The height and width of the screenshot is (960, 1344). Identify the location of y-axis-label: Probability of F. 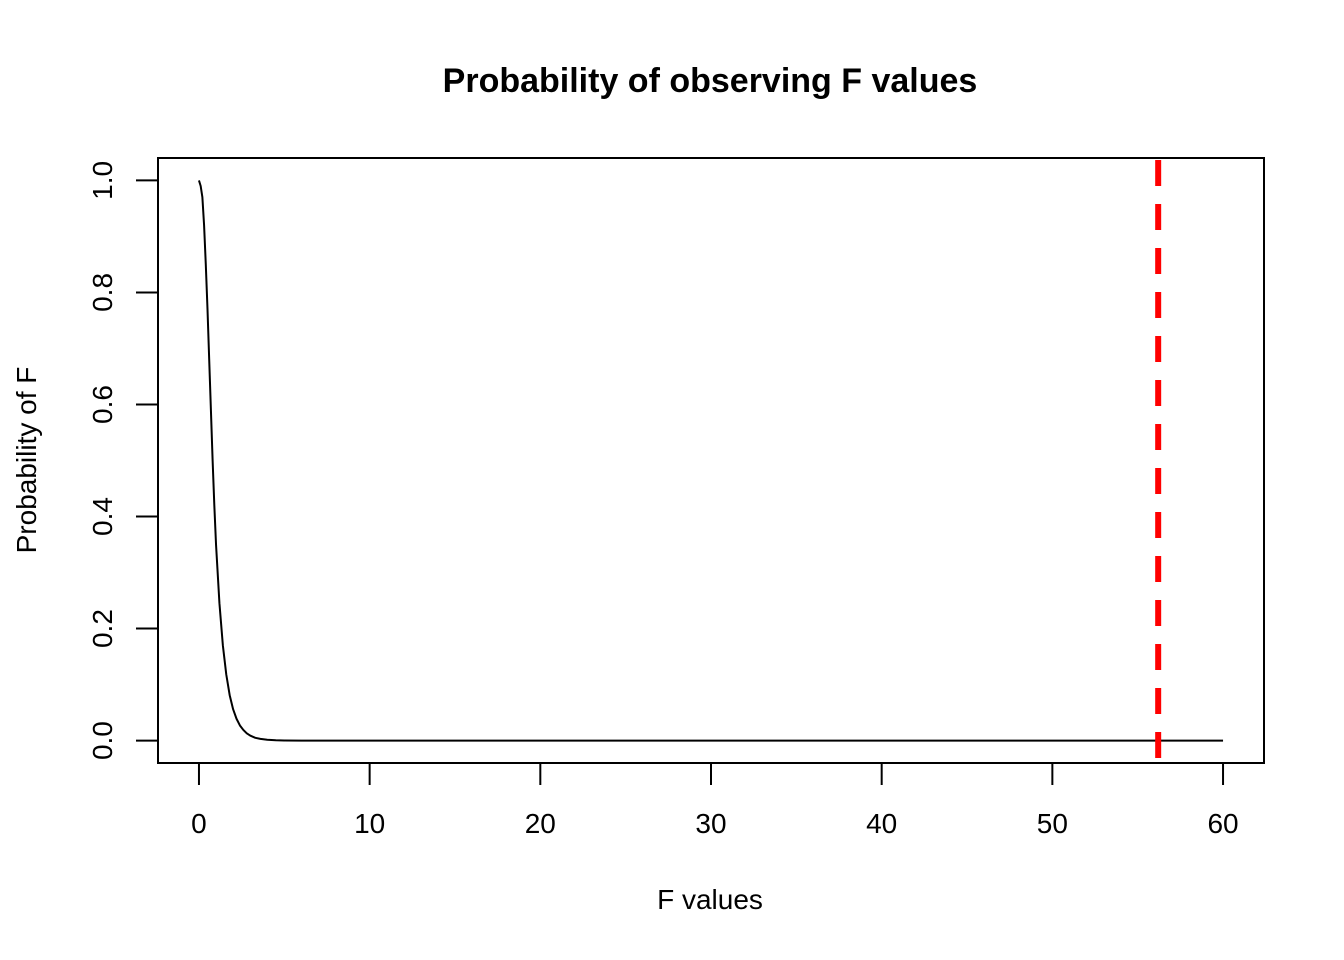
(26, 460).